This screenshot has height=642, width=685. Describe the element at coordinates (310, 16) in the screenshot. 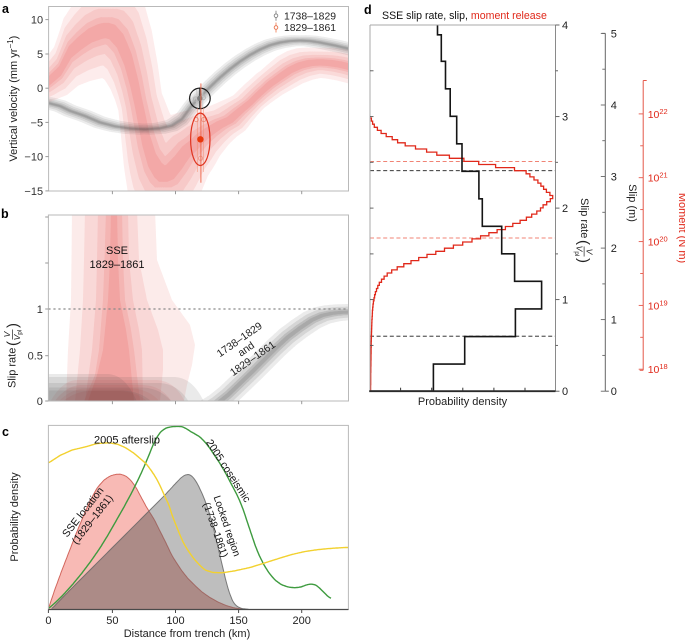

I see `svg-text: 1738–1829` at that location.